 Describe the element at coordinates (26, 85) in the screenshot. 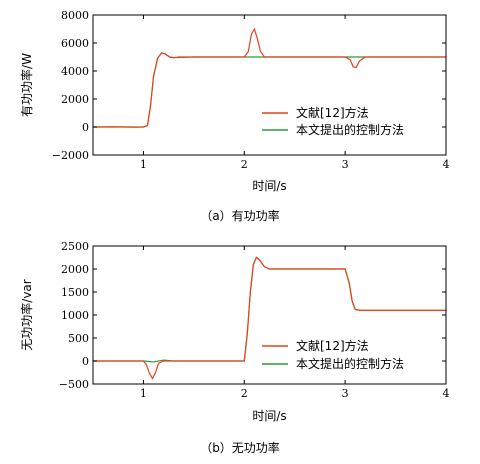

I see `y-axis-label: 有功功率/W` at that location.